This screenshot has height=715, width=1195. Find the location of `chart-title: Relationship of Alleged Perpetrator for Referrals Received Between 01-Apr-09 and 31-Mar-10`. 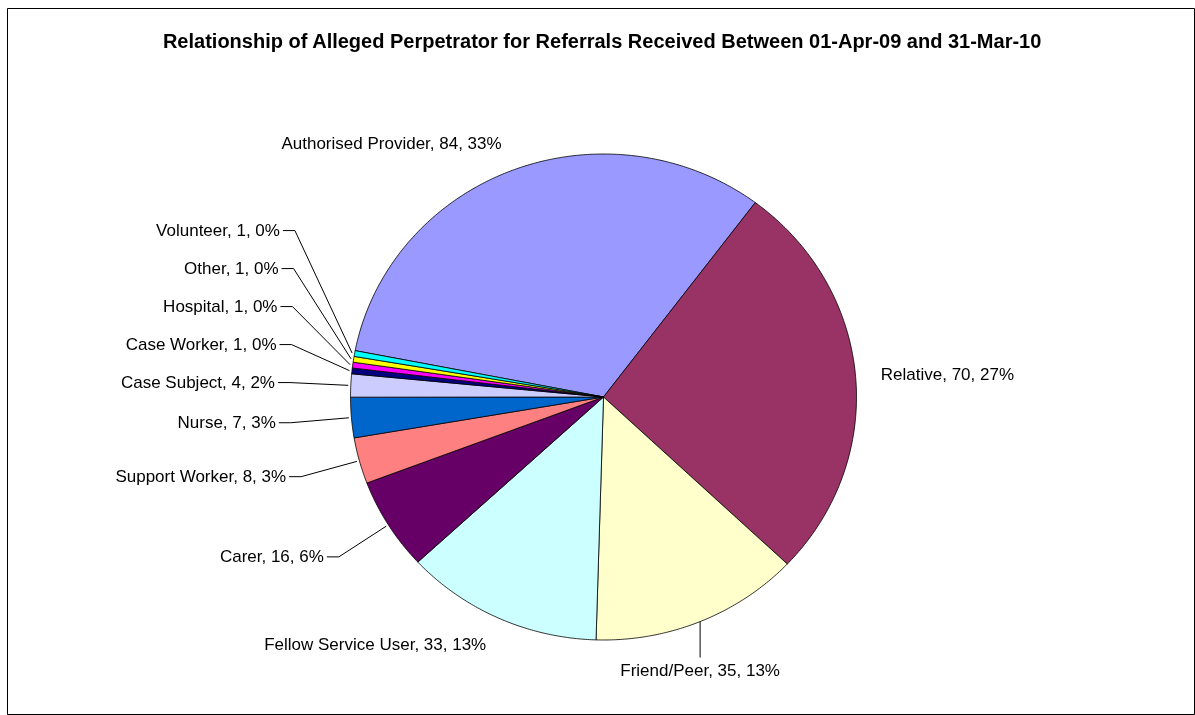

chart-title: Relationship of Alleged Perpetrator for Referrals Received Between 01-Apr-09 and 31-Mar-10 is located at coordinates (602, 40).